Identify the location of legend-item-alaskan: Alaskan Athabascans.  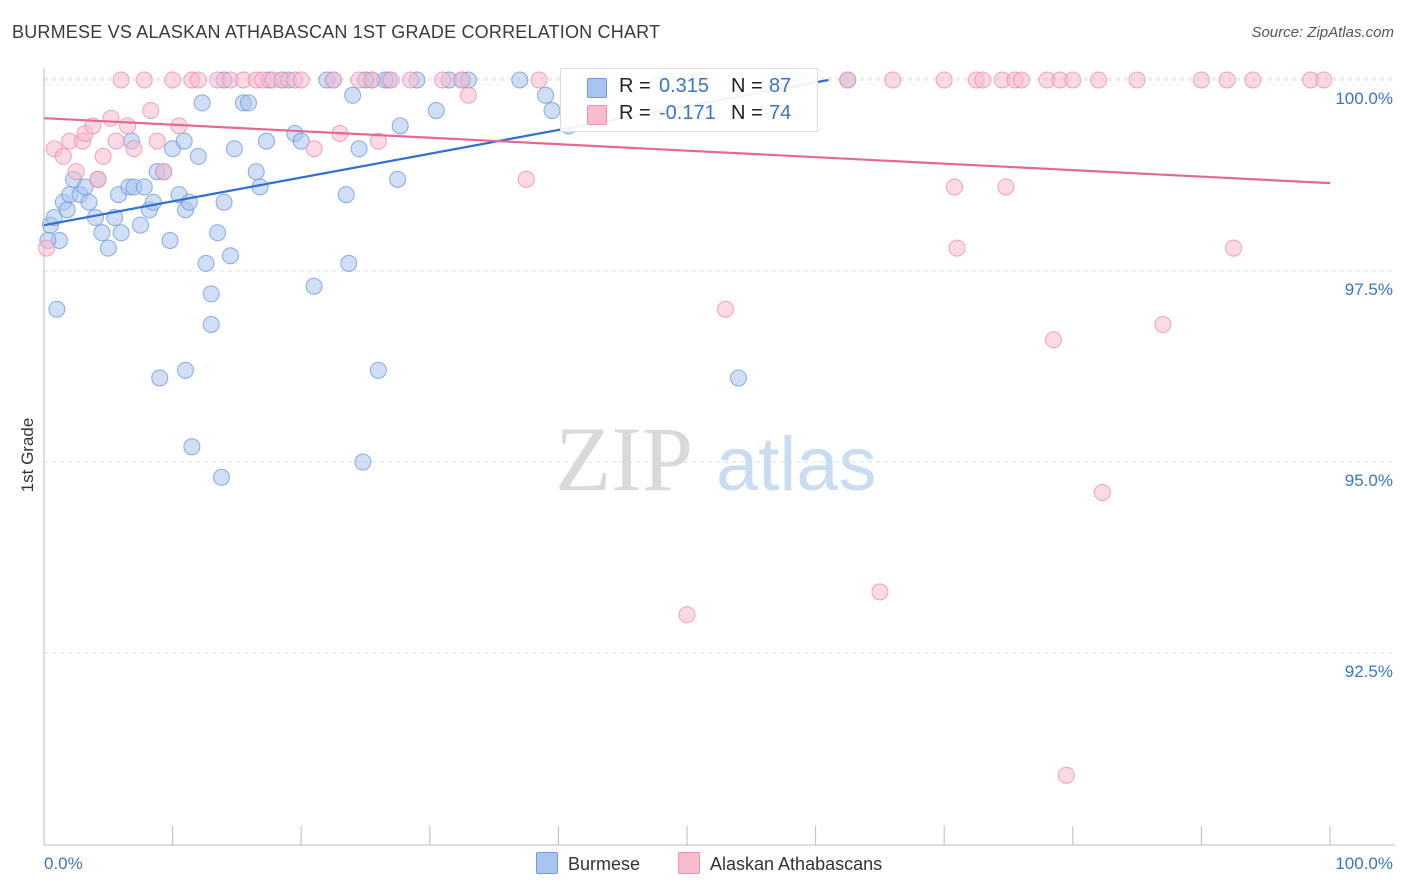
(780, 863).